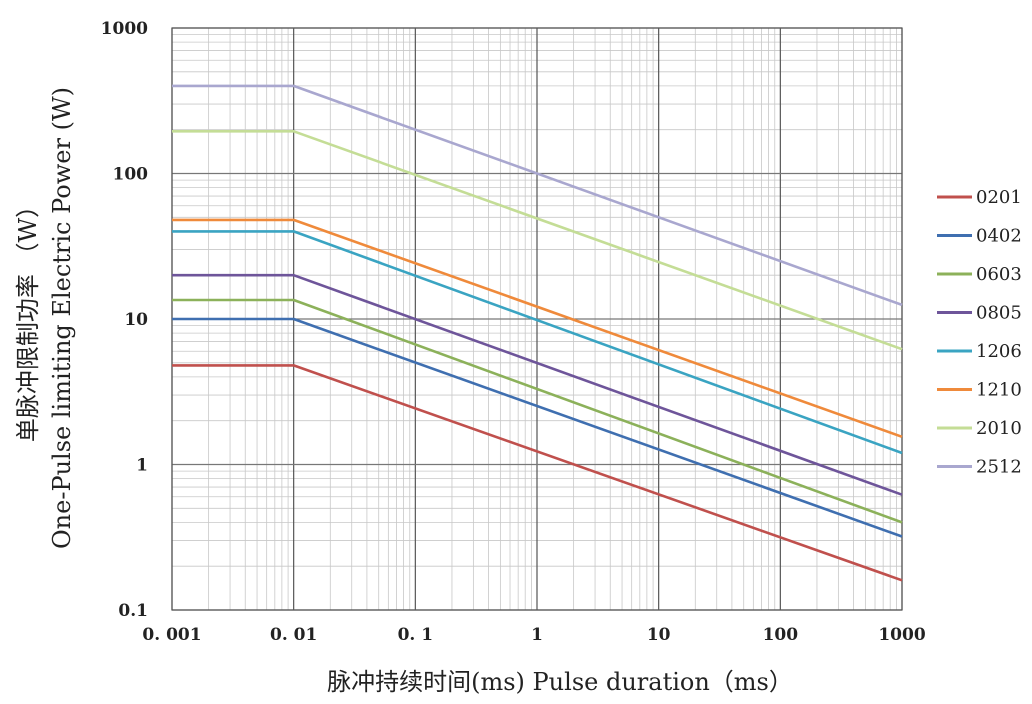 This screenshot has height=704, width=1032. Describe the element at coordinates (416, 635) in the screenshot. I see `x-tick-label: 0. 1` at that location.